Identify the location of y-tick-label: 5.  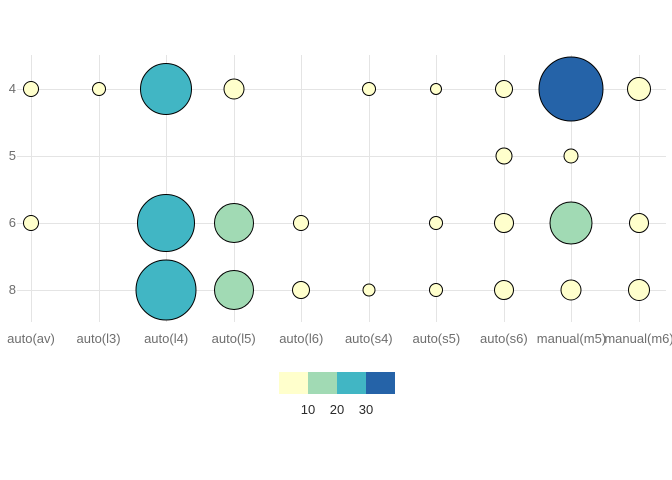
(12, 155).